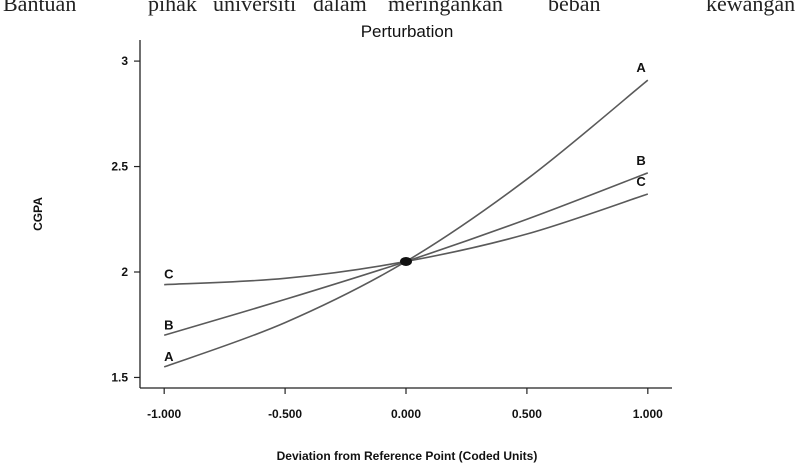 The image size is (812, 466). Describe the element at coordinates (40, 8) in the screenshot. I see `header-word: Bantuan` at that location.